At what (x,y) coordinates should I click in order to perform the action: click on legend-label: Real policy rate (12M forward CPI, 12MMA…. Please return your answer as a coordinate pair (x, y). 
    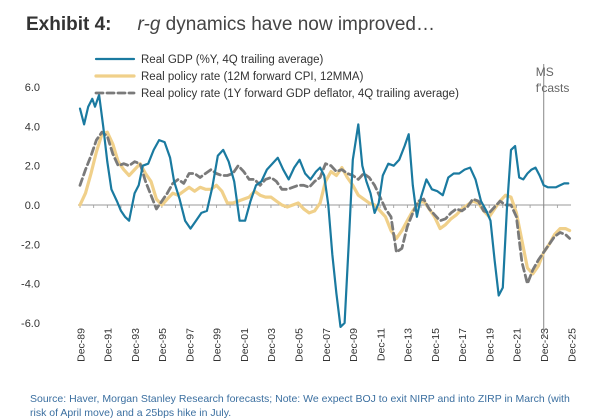
    Looking at the image, I should click on (252, 77).